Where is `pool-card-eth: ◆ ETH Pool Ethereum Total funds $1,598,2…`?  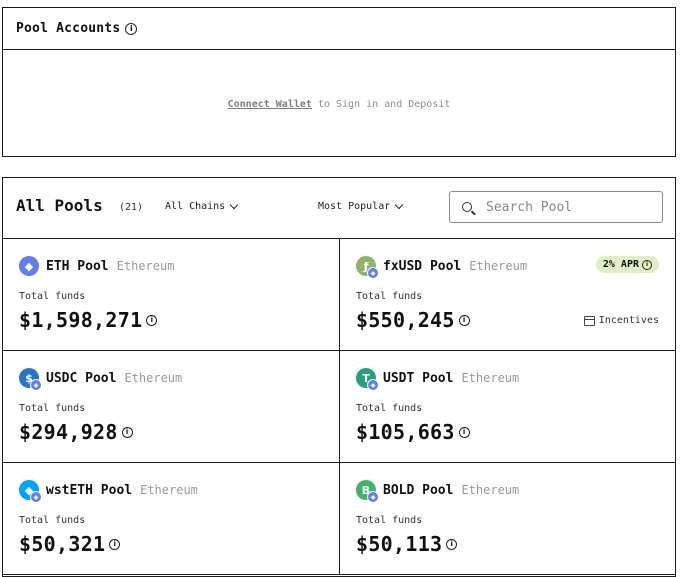 pool-card-eth: ◆ ETH Pool Ethereum Total funds $1,598,2… is located at coordinates (171, 295).